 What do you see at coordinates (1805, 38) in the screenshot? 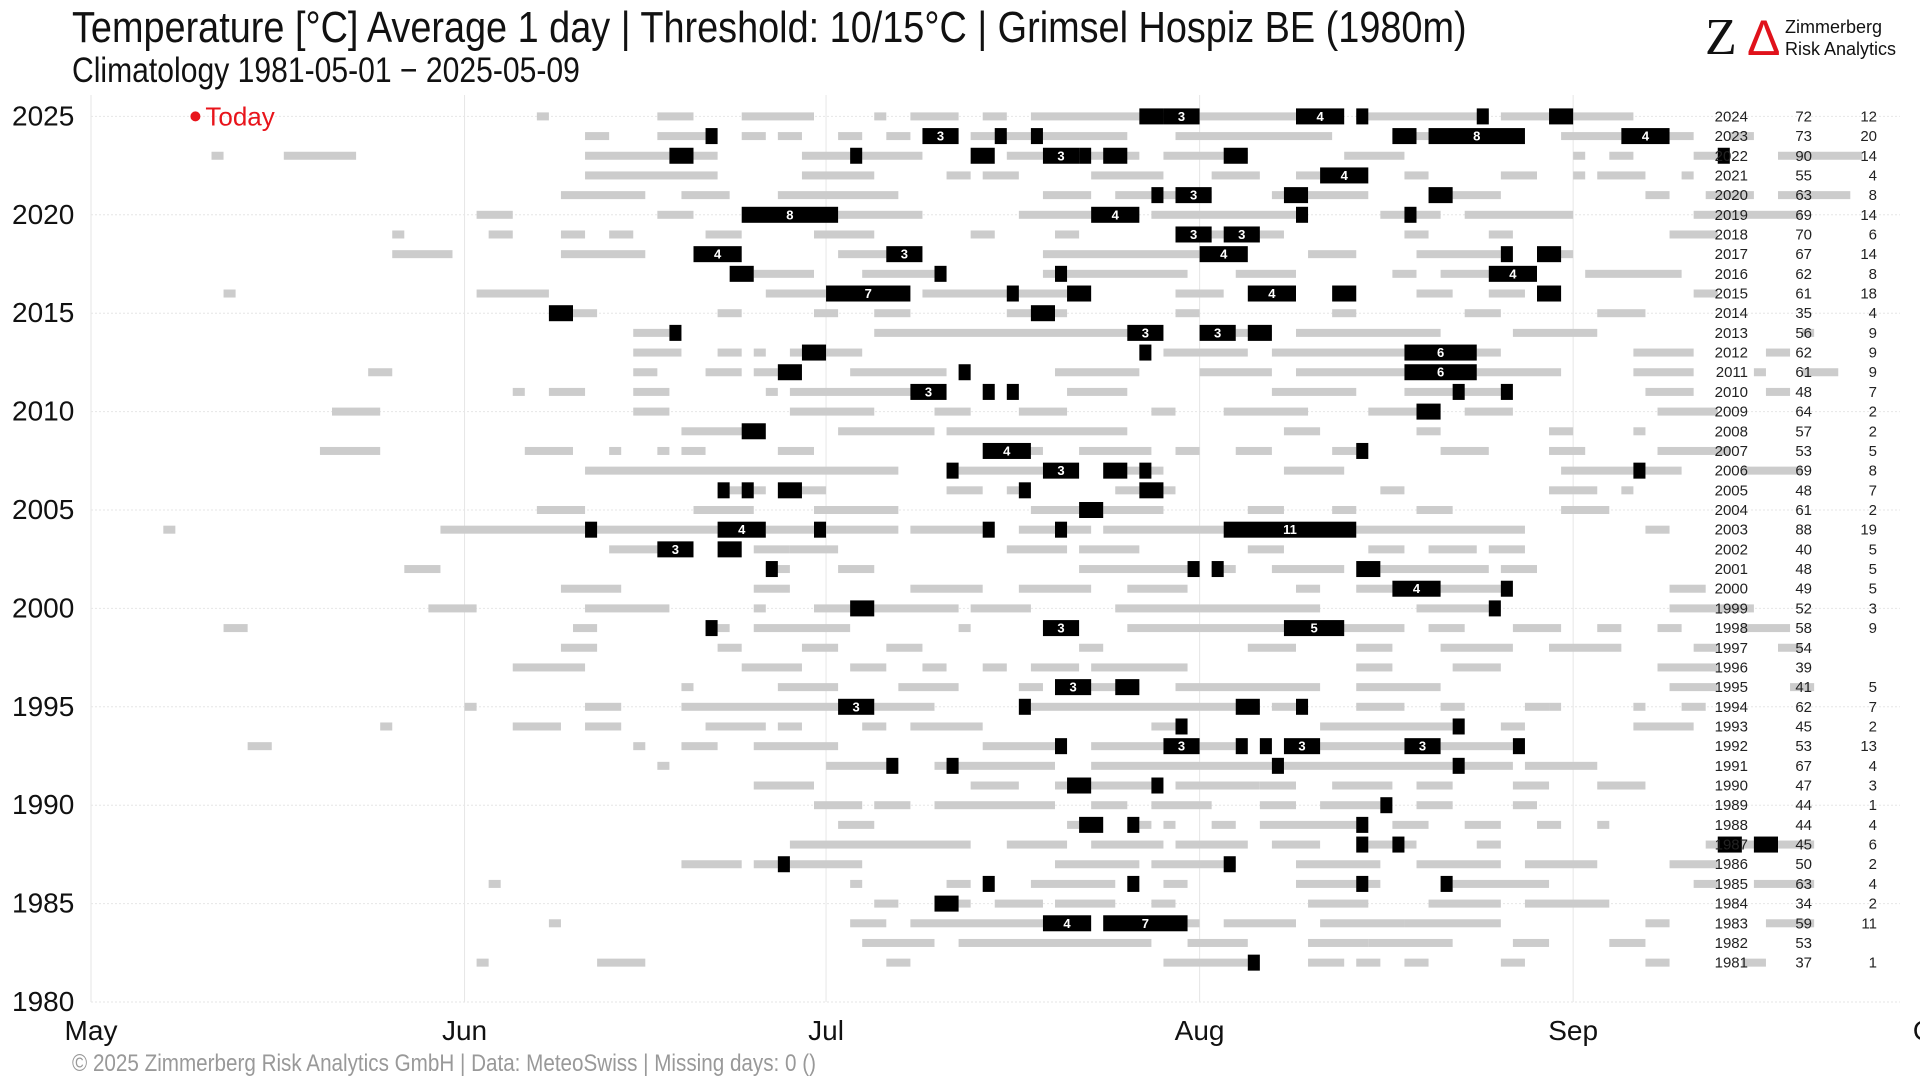
I see `company-logo: Z Δ Zimmerberg Risk Analytics` at bounding box center [1805, 38].